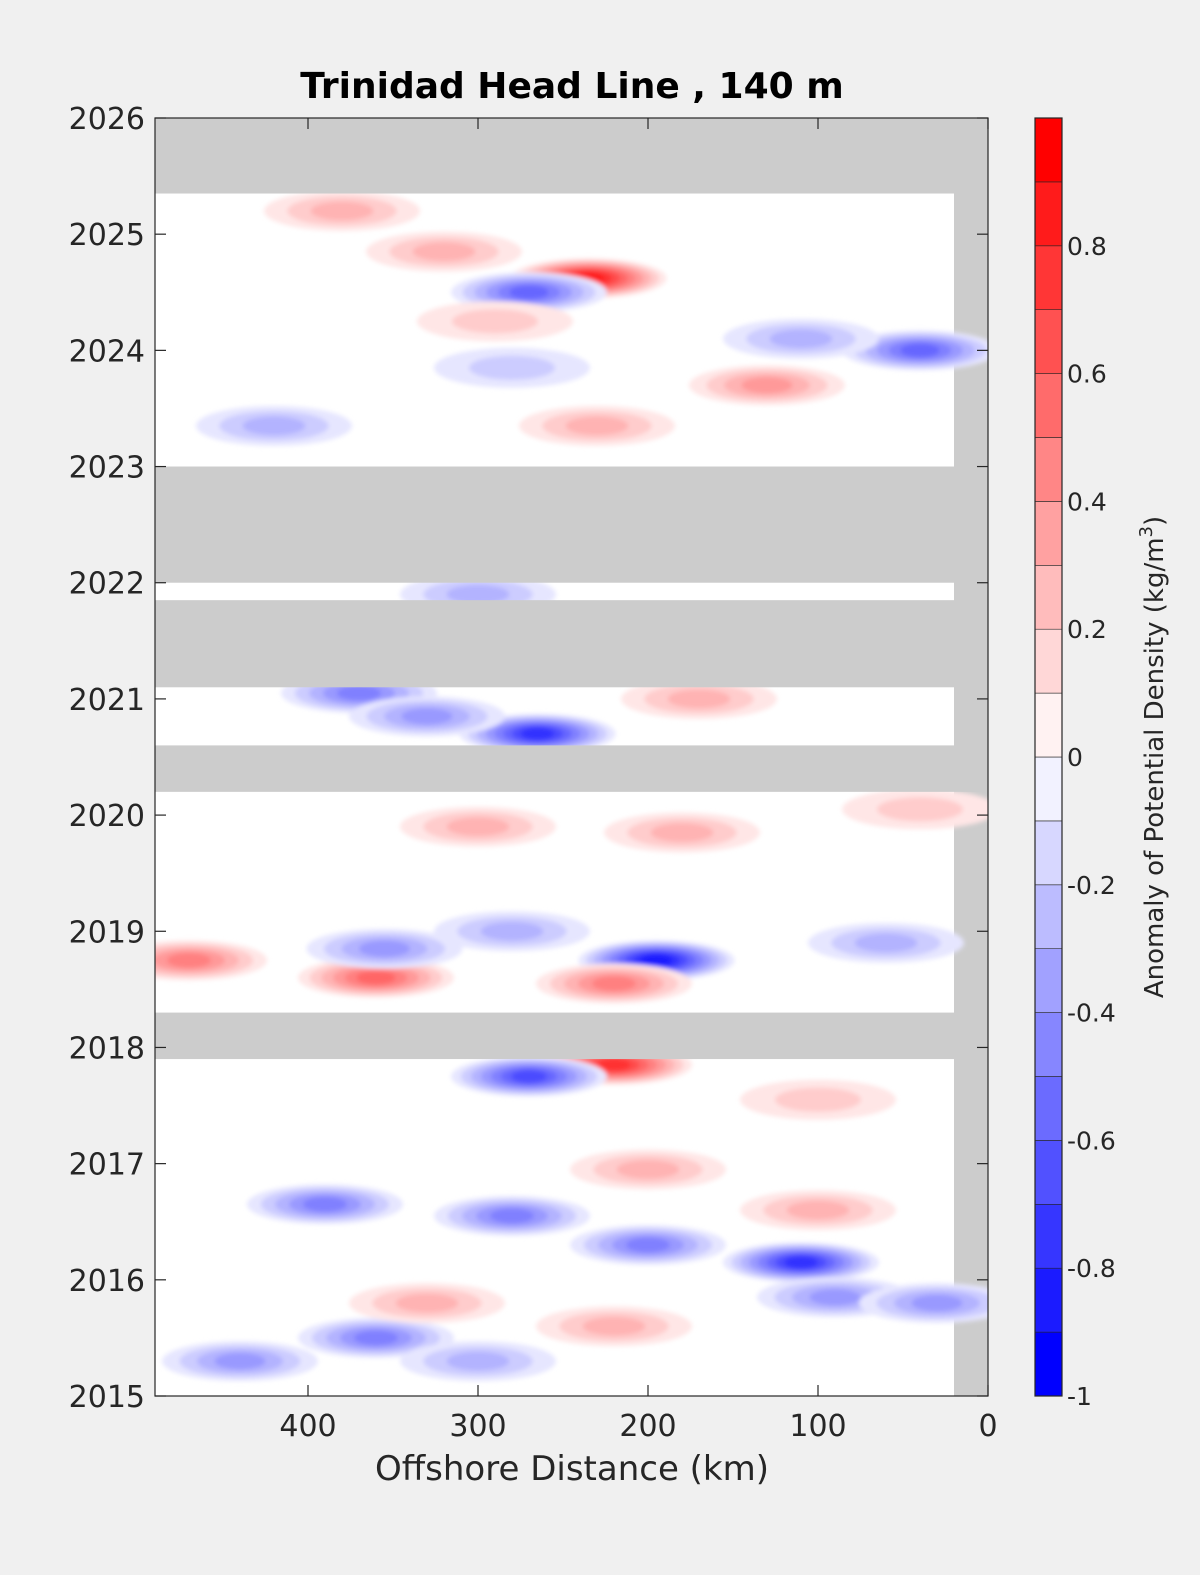 This screenshot has height=1575, width=1200. What do you see at coordinates (1091, 885) in the screenshot?
I see `colorbar-tick-label: -0.2` at bounding box center [1091, 885].